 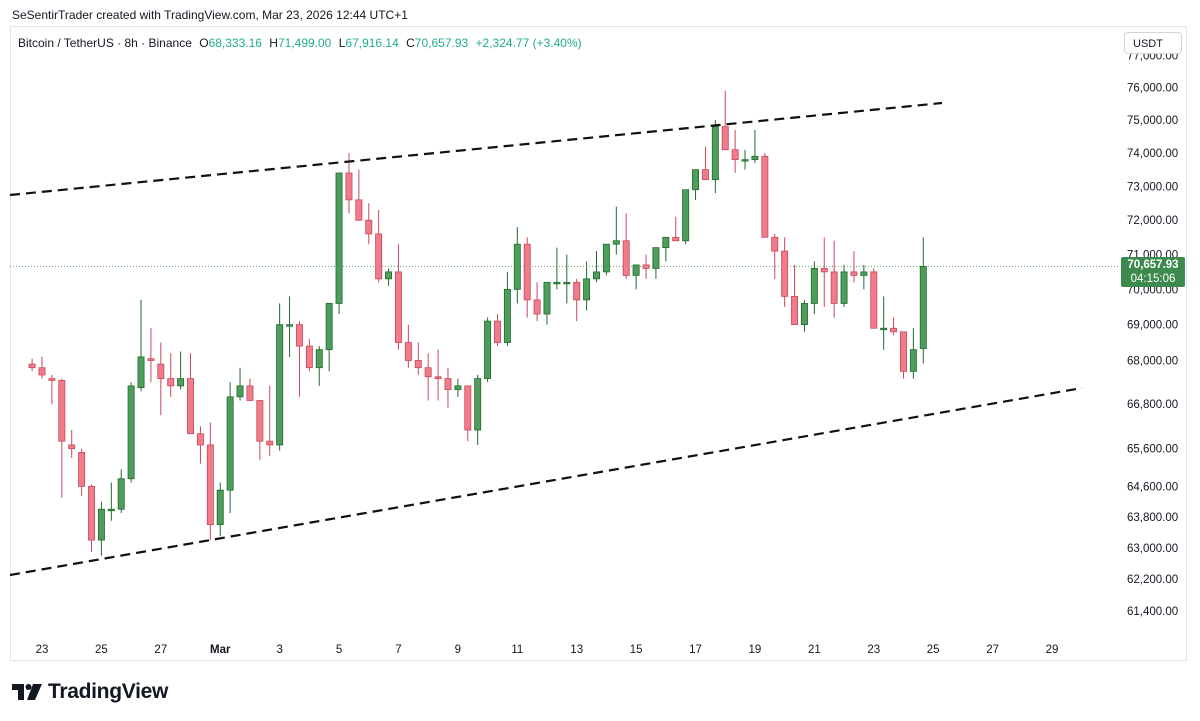 I want to click on y-tick-label: 73,000.00, so click(x=1152, y=187).